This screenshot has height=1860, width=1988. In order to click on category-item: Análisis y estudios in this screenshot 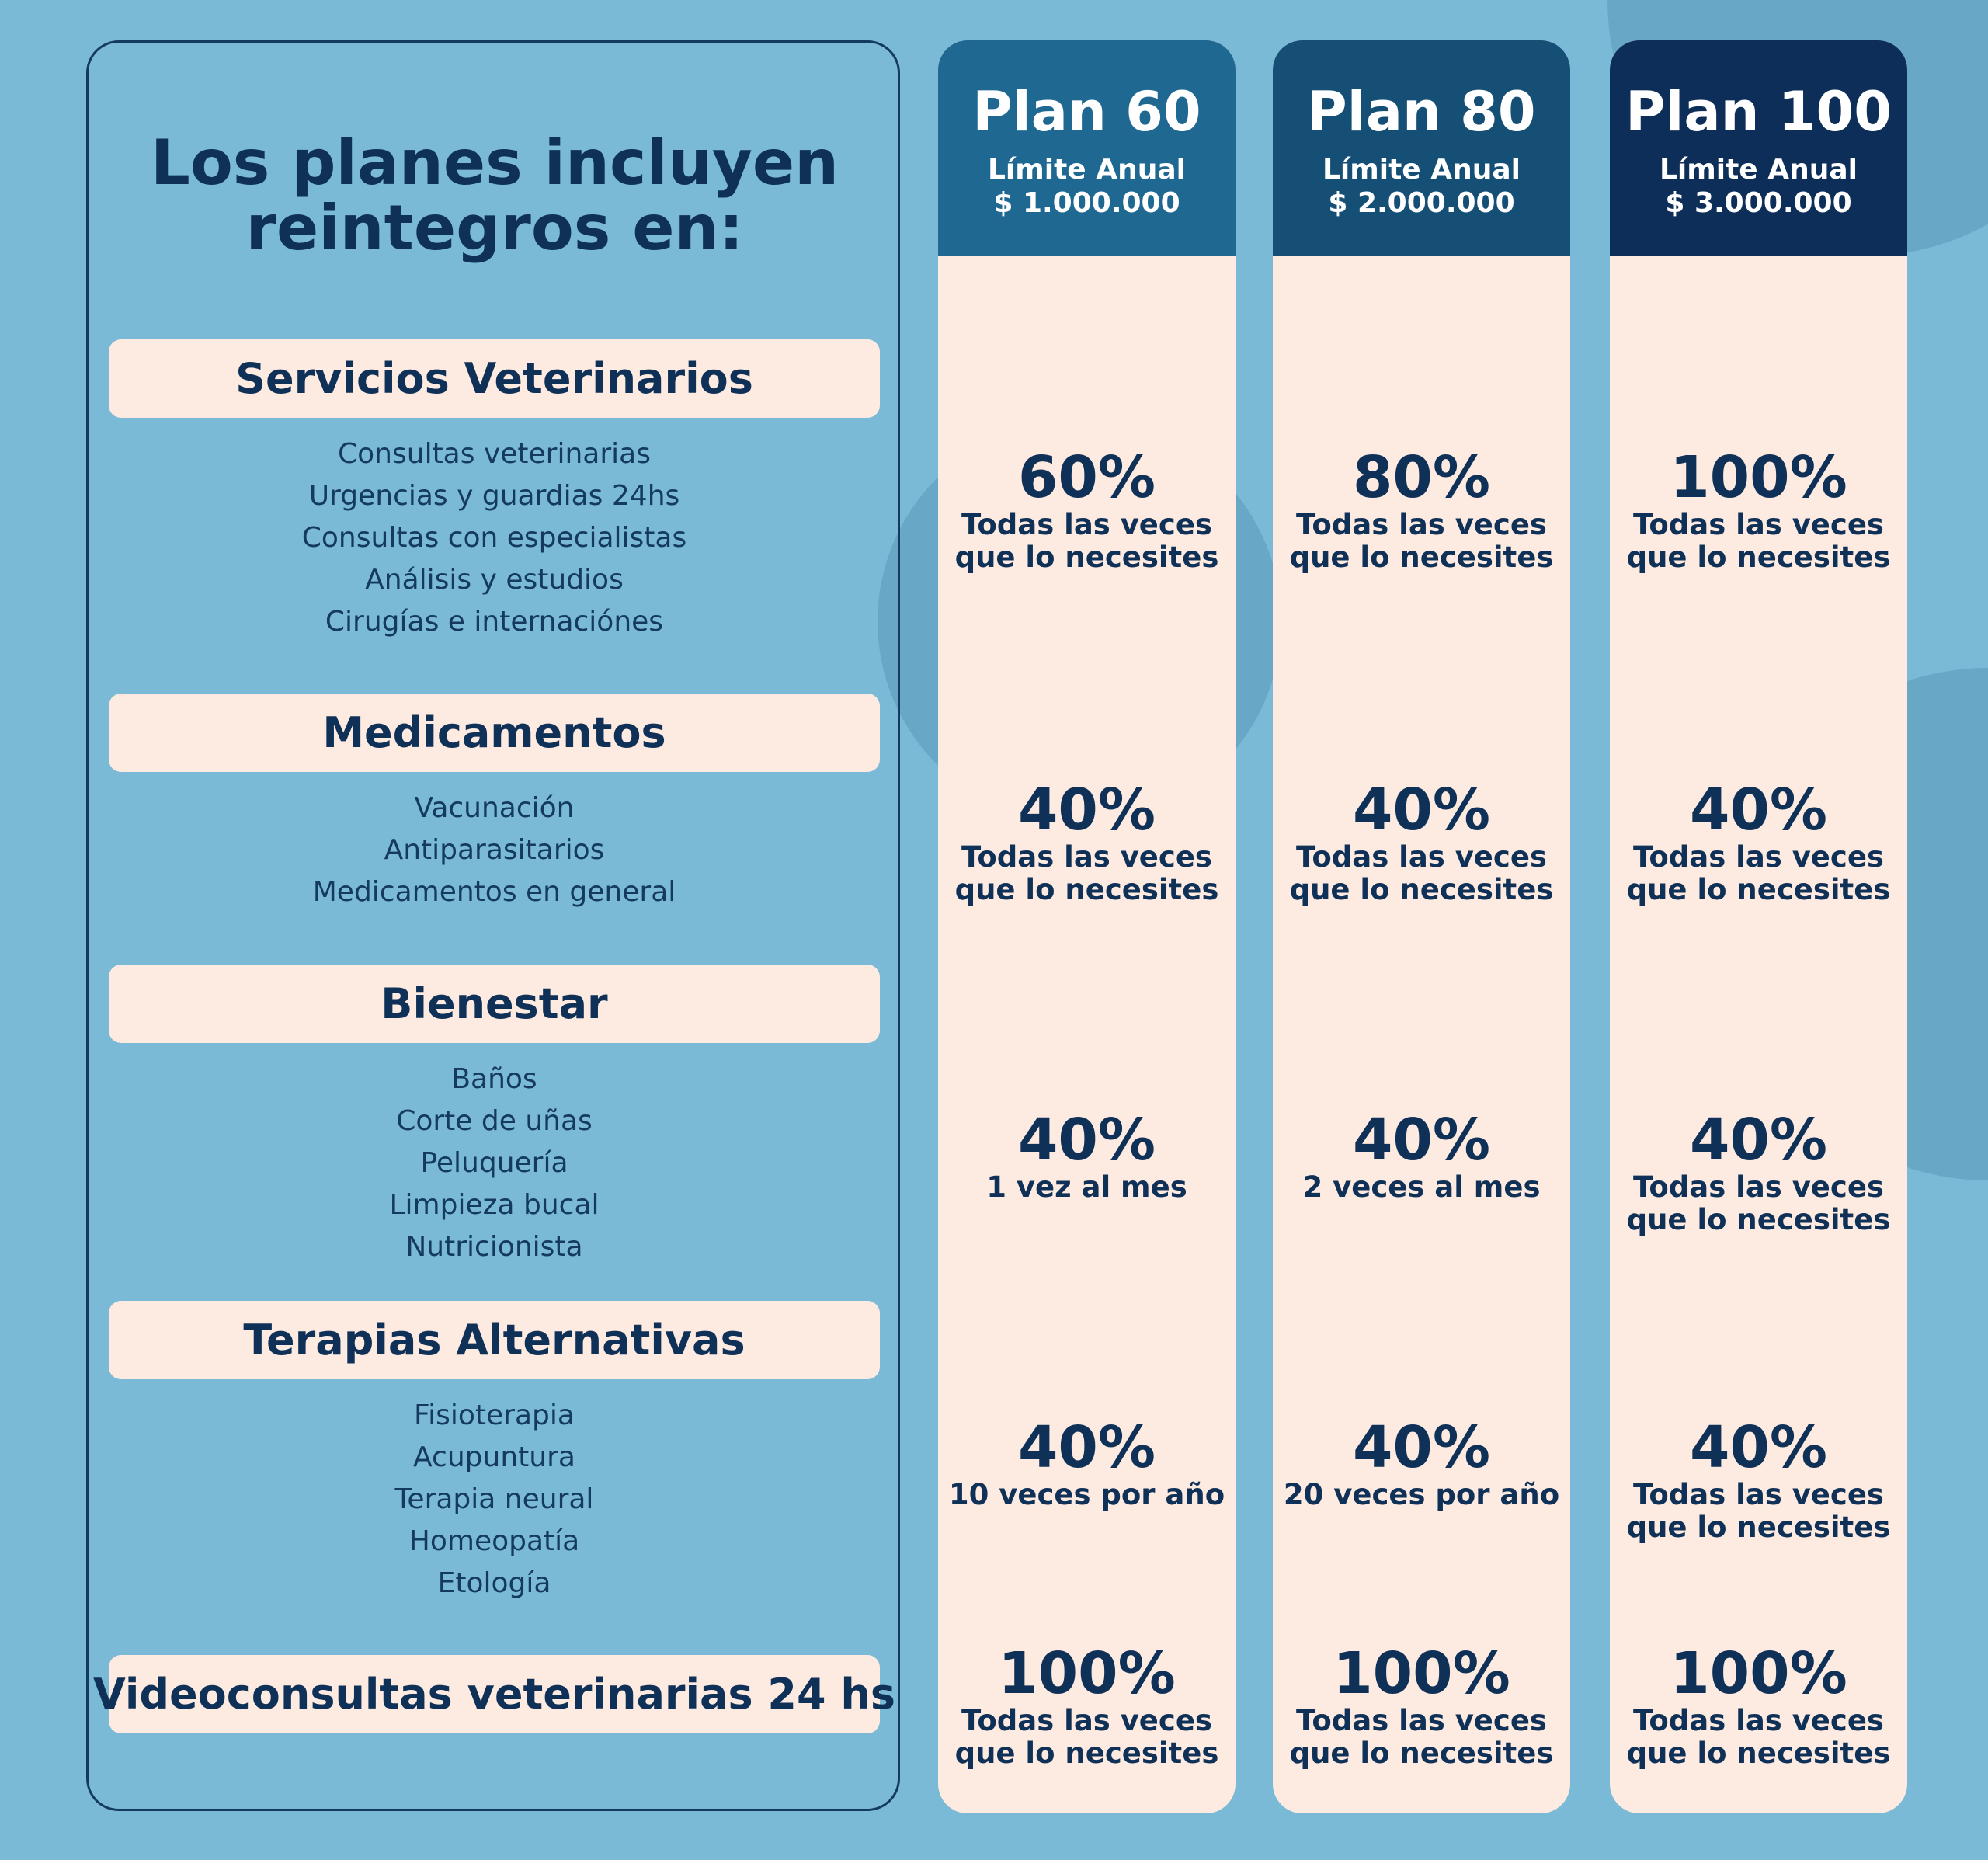, I will do `click(495, 580)`.